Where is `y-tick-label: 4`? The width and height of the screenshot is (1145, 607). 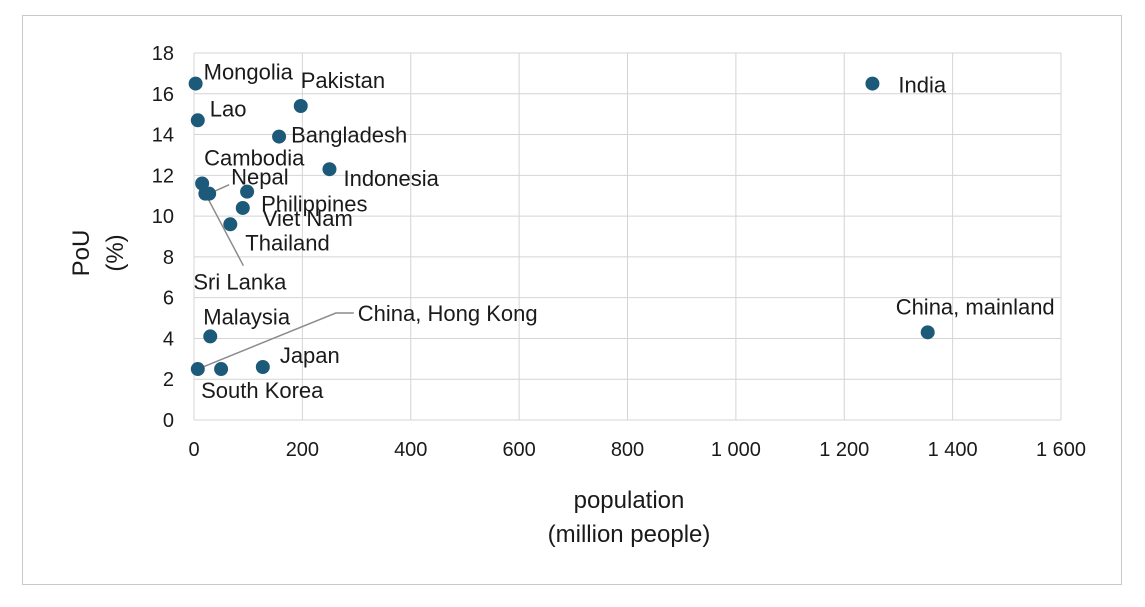 y-tick-label: 4 is located at coordinates (168, 339).